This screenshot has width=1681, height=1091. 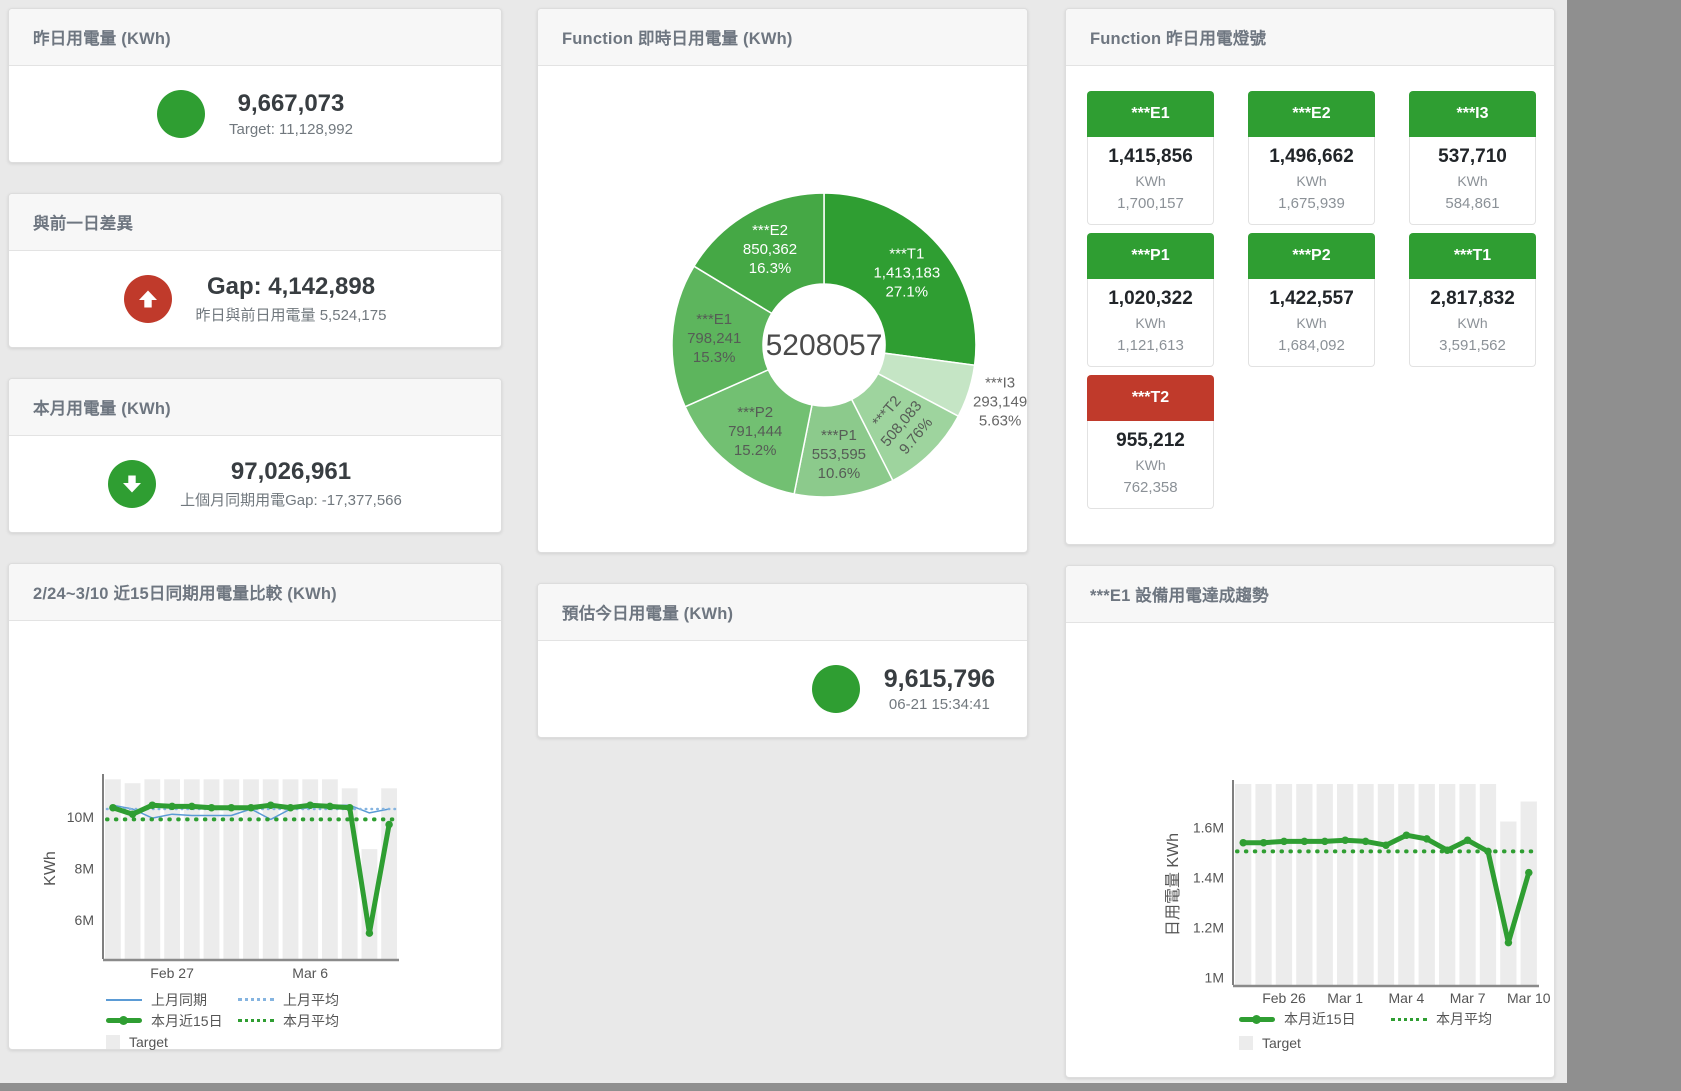 I want to click on svg-text: 15.3%, so click(x=714, y=357).